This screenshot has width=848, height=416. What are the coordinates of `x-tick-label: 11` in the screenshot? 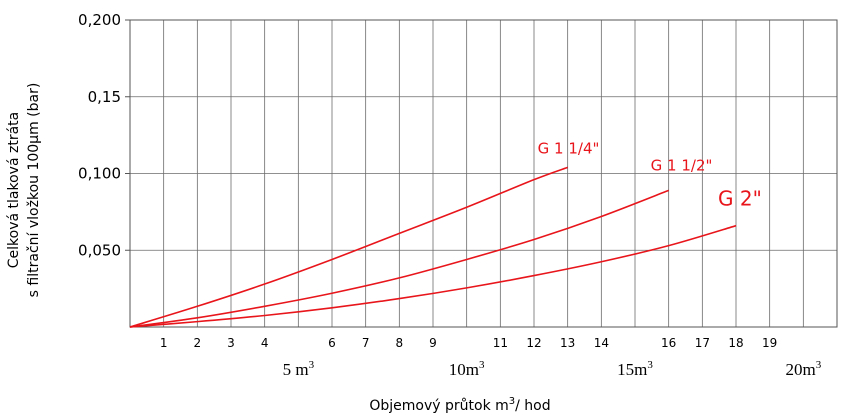 It's located at (500, 343).